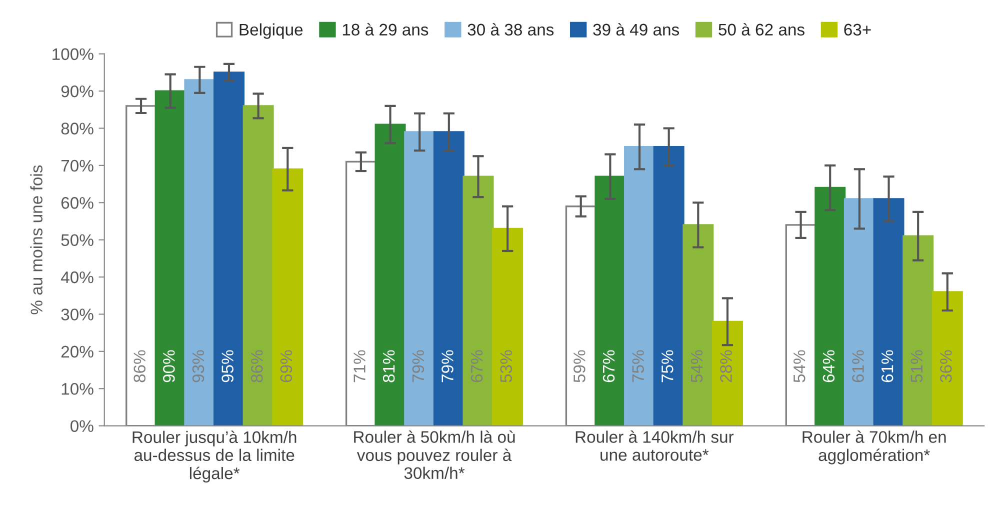  Describe the element at coordinates (761, 29) in the screenshot. I see `legend-label: 50 à 62 ans` at that location.